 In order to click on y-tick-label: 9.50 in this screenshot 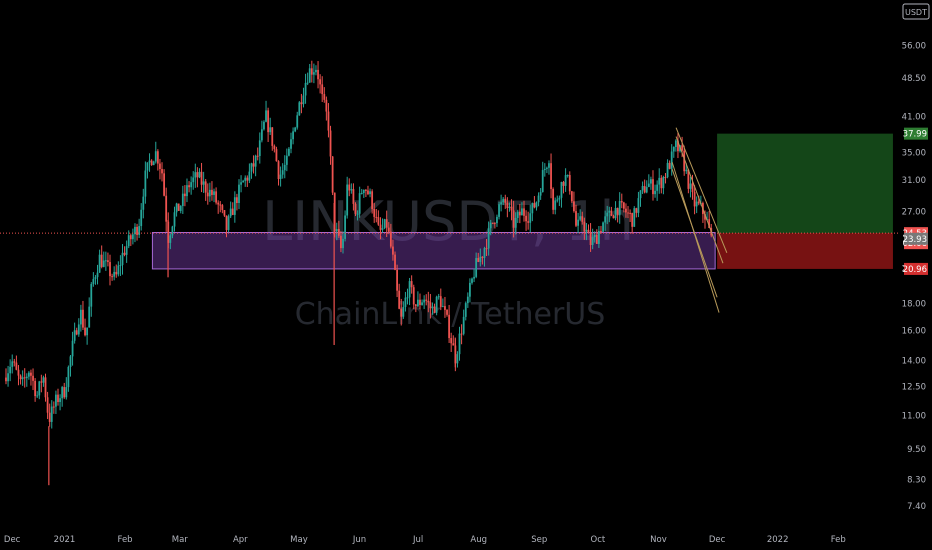, I will do `click(916, 450)`.